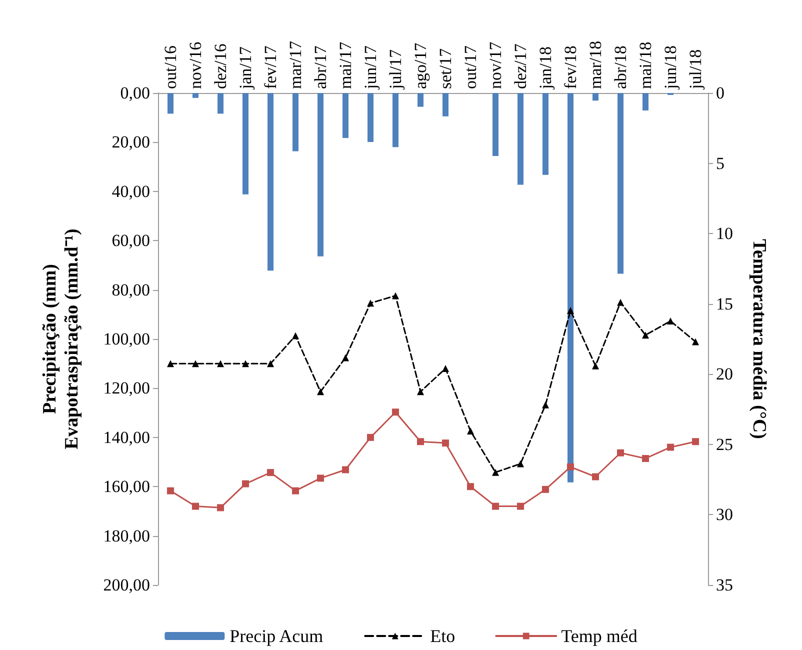  I want to click on y2-tick-label: 0, so click(720, 93).